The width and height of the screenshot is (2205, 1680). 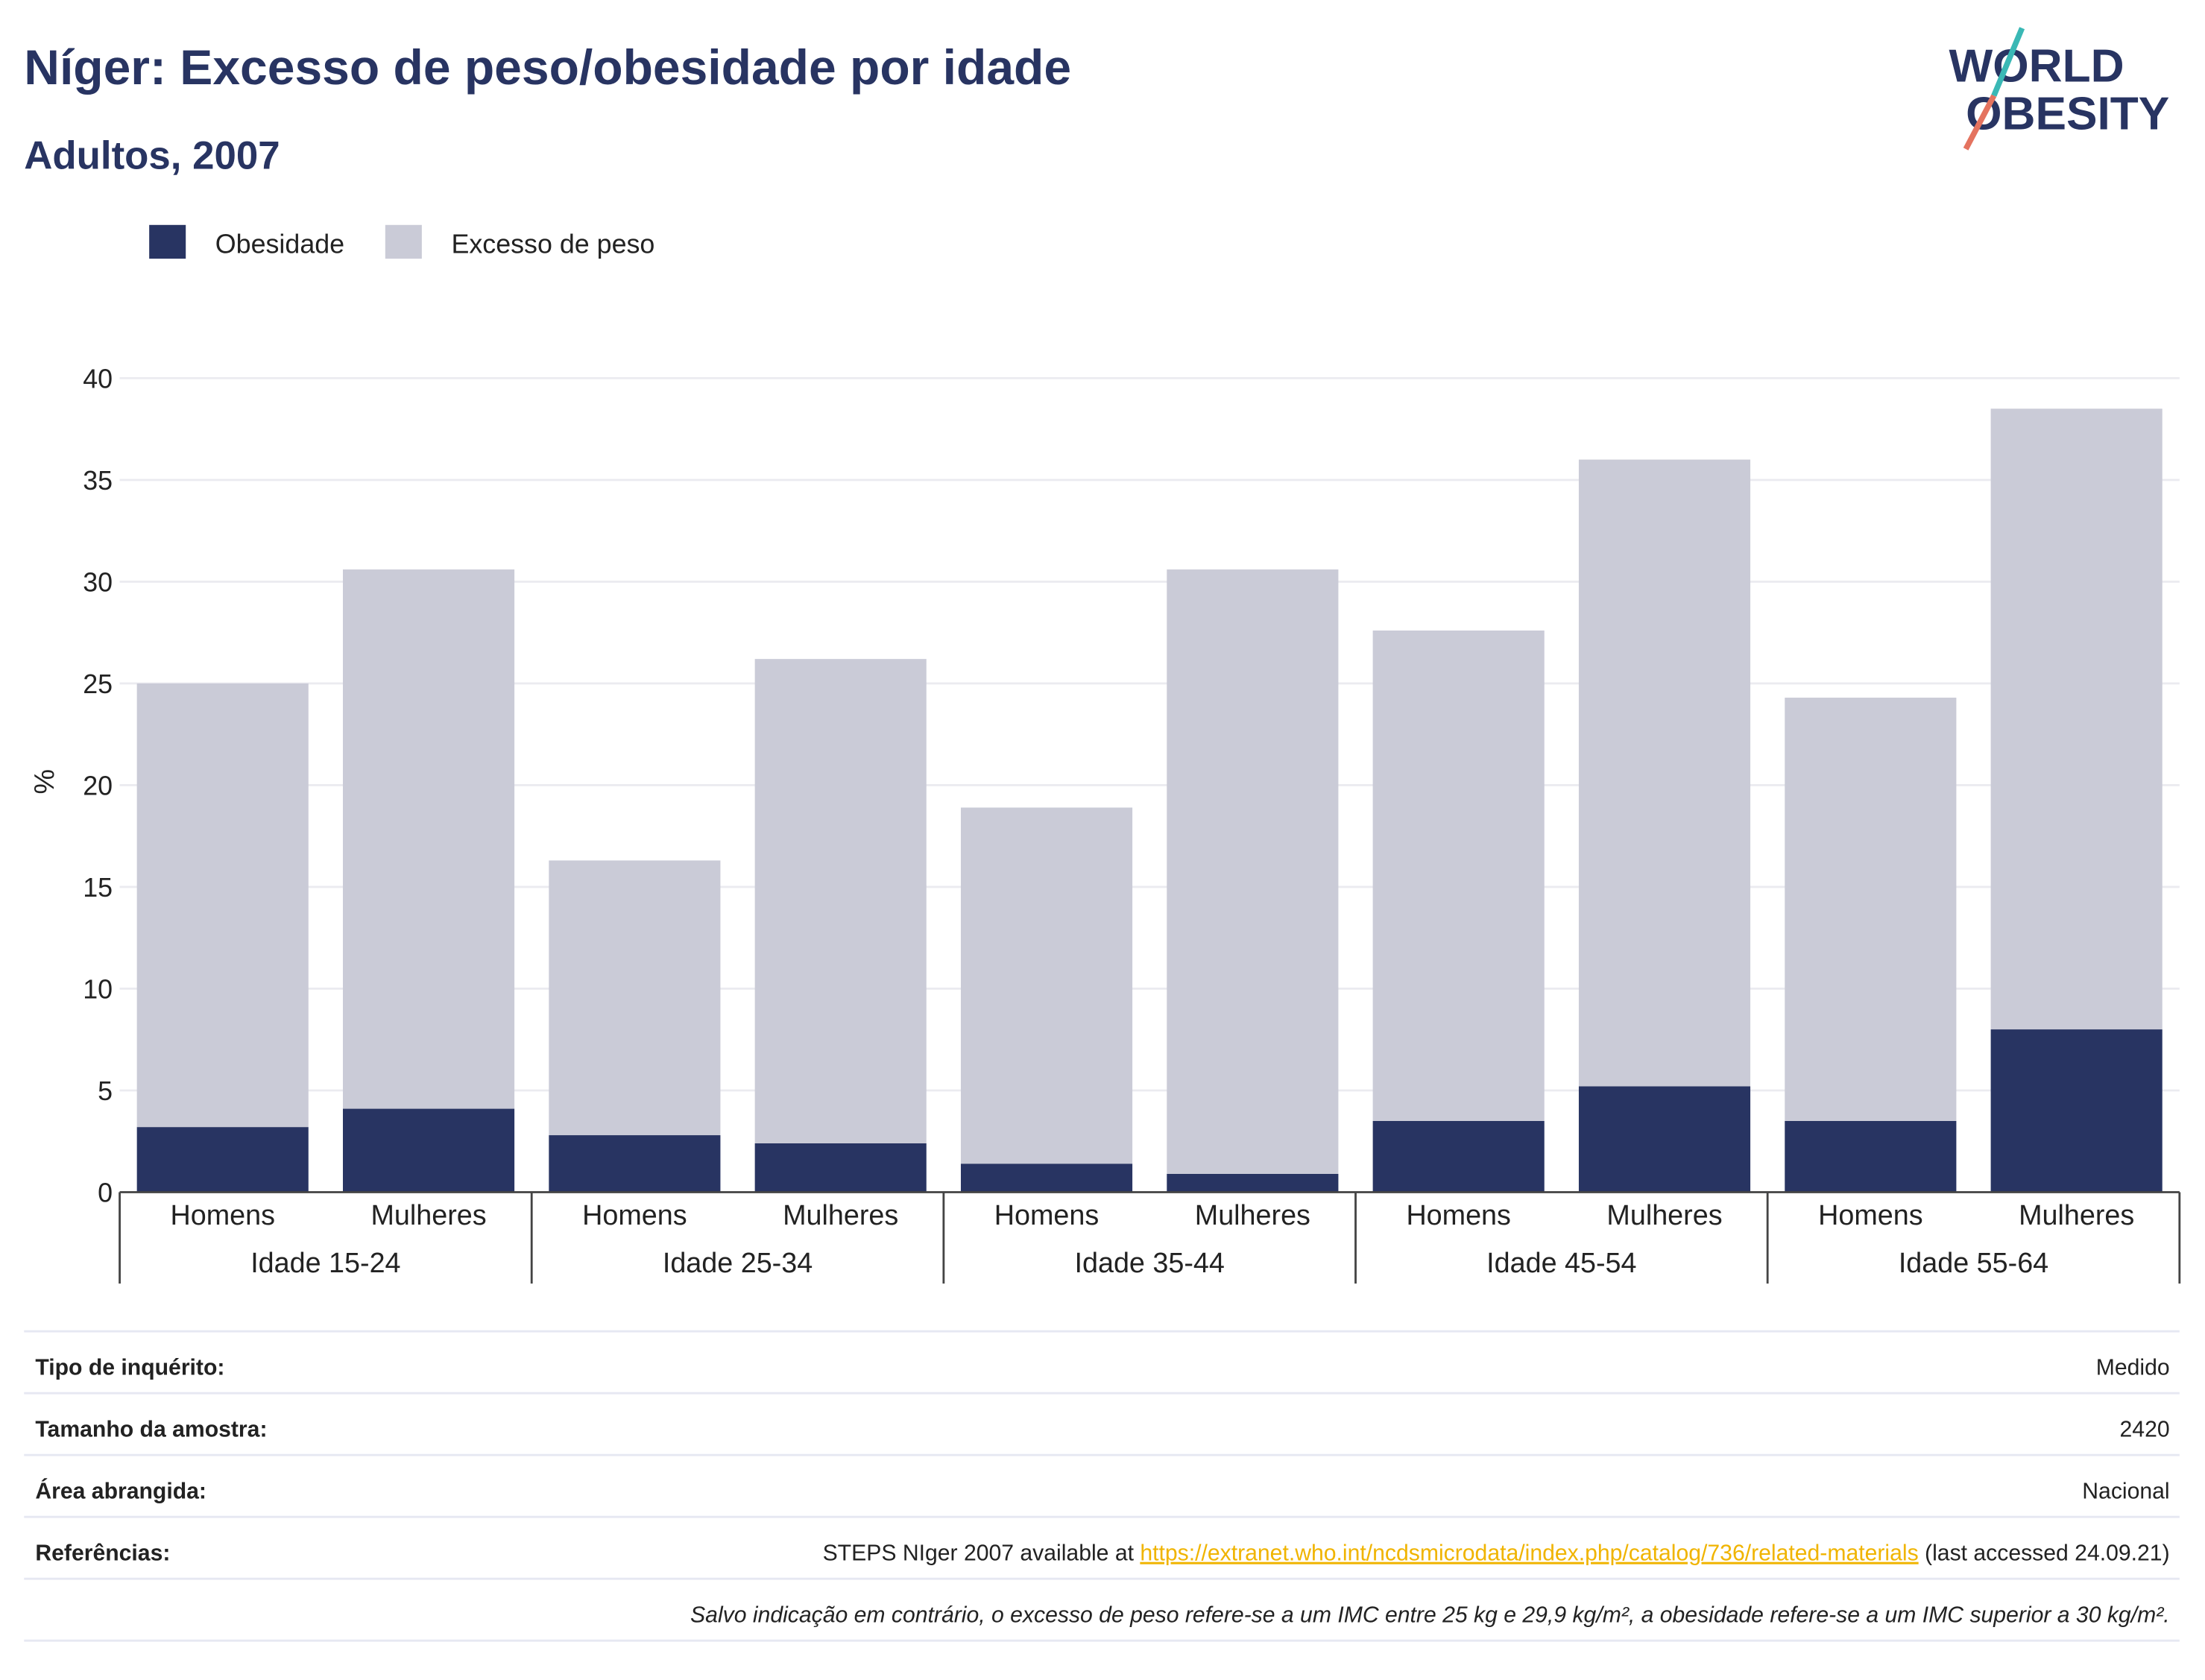 I want to click on row-label: Referências:, so click(x=102, y=1553).